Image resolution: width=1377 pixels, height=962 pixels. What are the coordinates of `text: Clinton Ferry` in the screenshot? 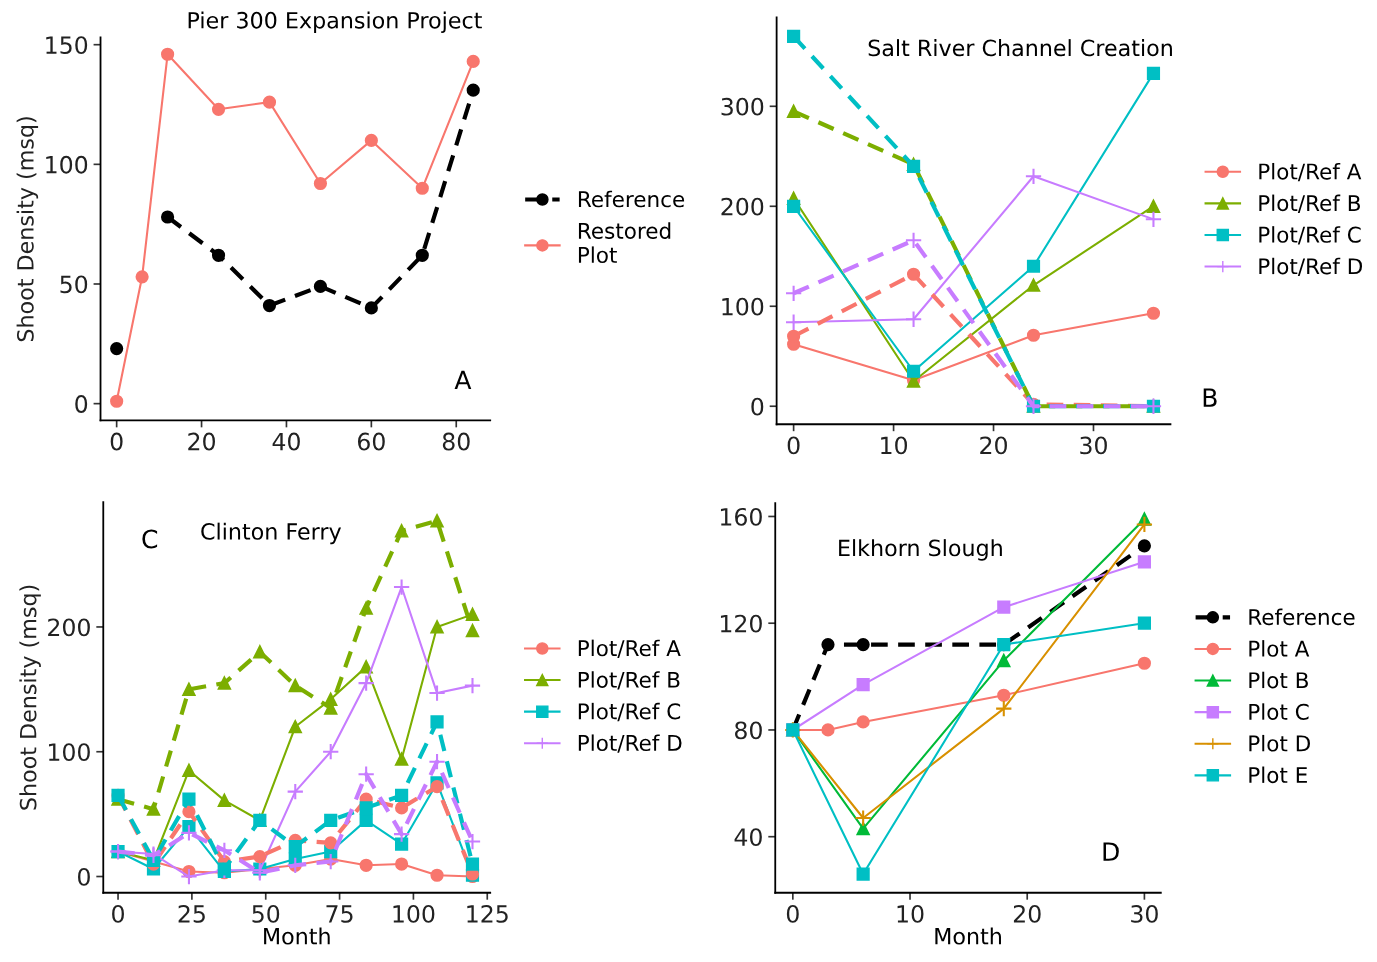 It's located at (271, 533).